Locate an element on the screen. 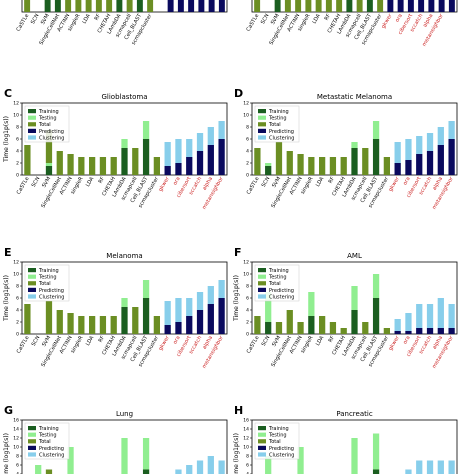 The width and height of the screenshot is (474, 474). panel-title: Glioblastoma is located at coordinates (124, 97).